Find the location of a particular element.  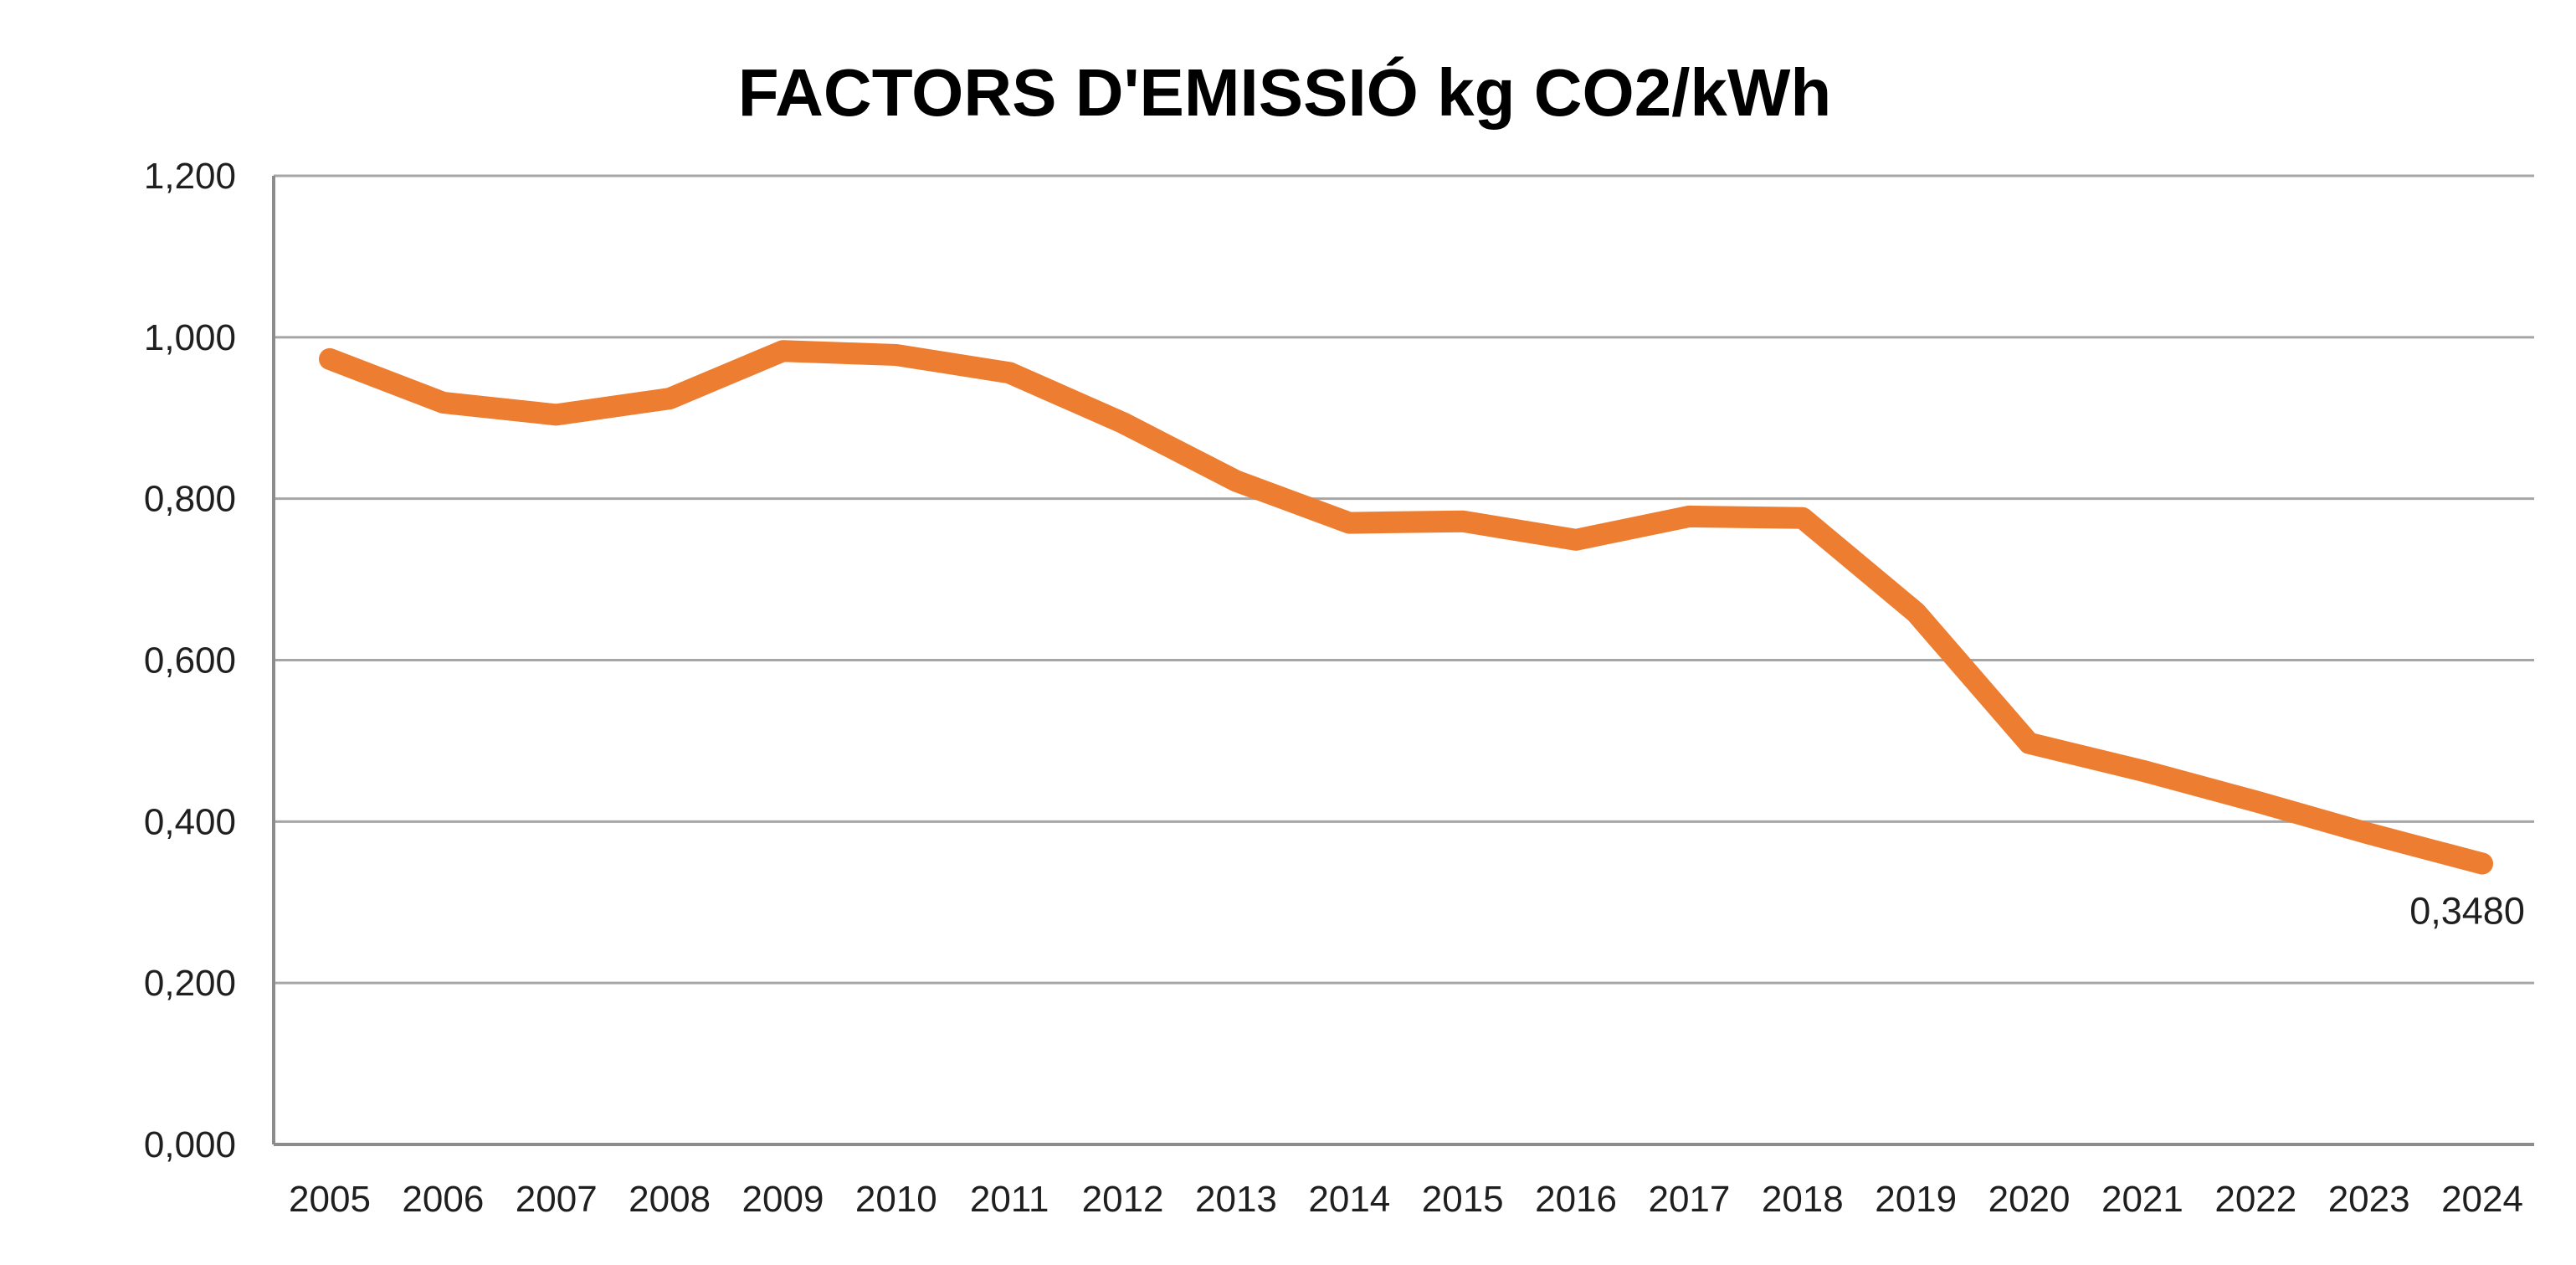

x-axis-label: 2005 is located at coordinates (330, 1199).